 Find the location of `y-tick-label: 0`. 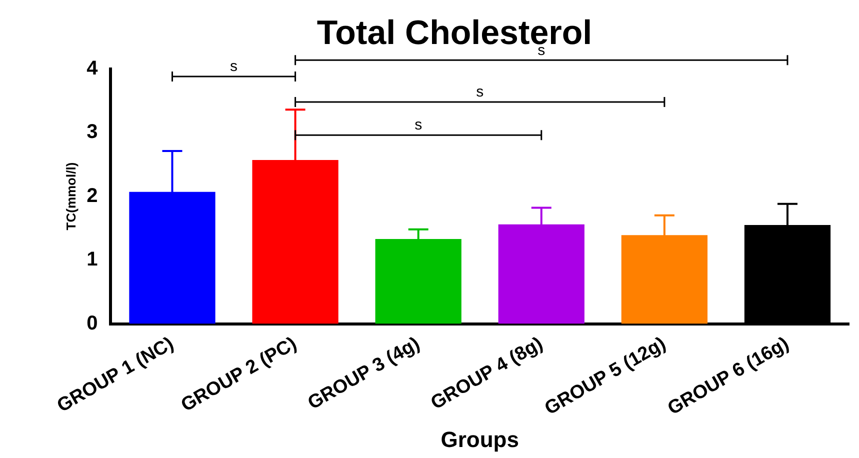

y-tick-label: 0 is located at coordinates (92, 323).